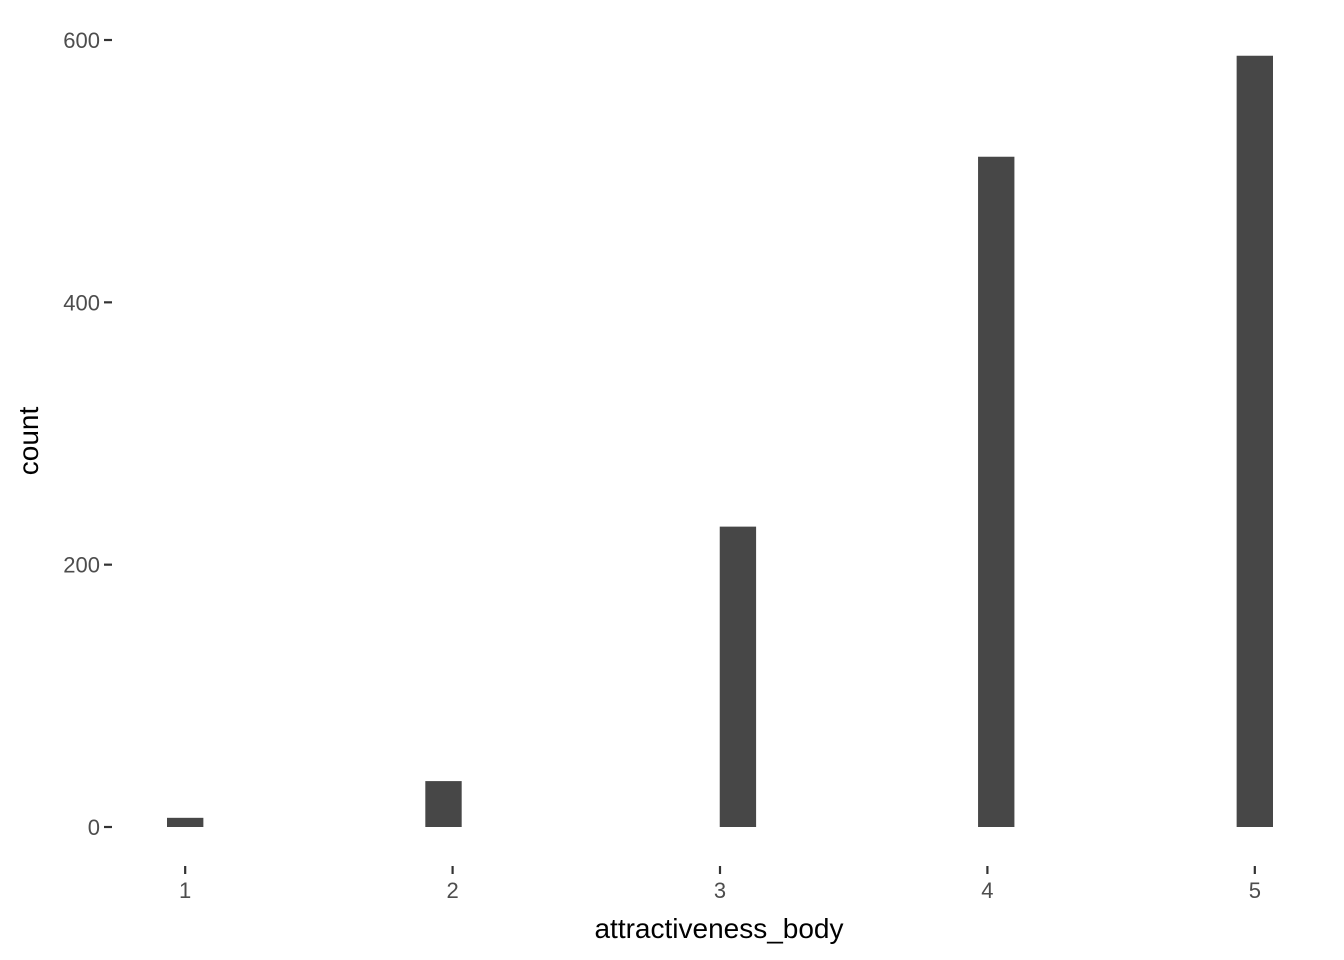  What do you see at coordinates (81, 302) in the screenshot?
I see `y-tick-label: 400` at bounding box center [81, 302].